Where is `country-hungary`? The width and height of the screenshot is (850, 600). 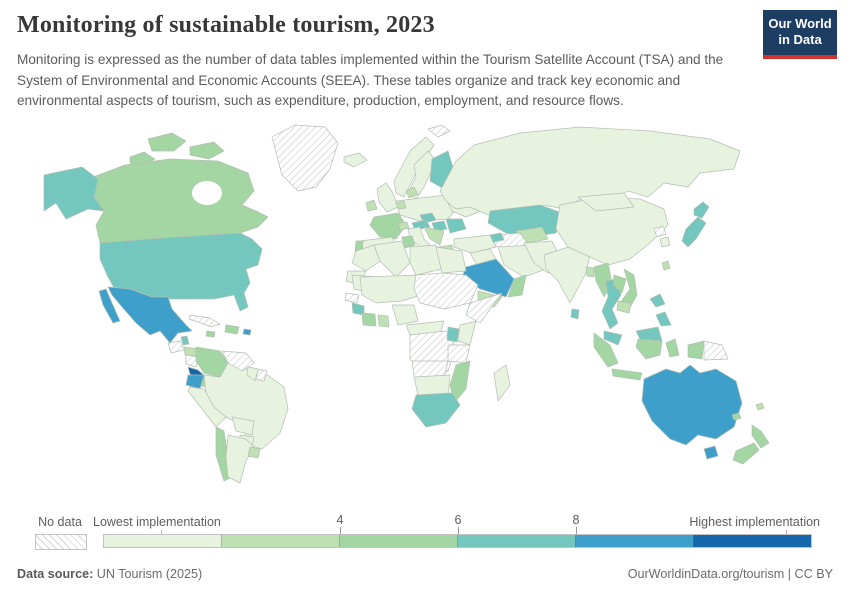 country-hungary is located at coordinates (439, 226).